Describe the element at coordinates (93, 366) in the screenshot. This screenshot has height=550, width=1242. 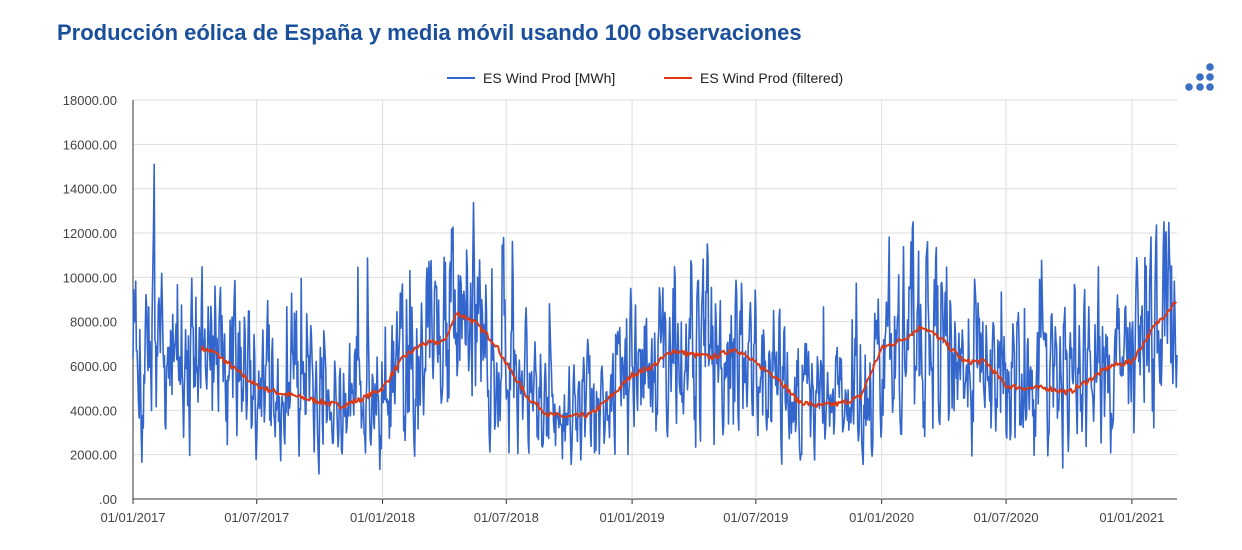
I see `y-tick-label: 6000.00` at that location.